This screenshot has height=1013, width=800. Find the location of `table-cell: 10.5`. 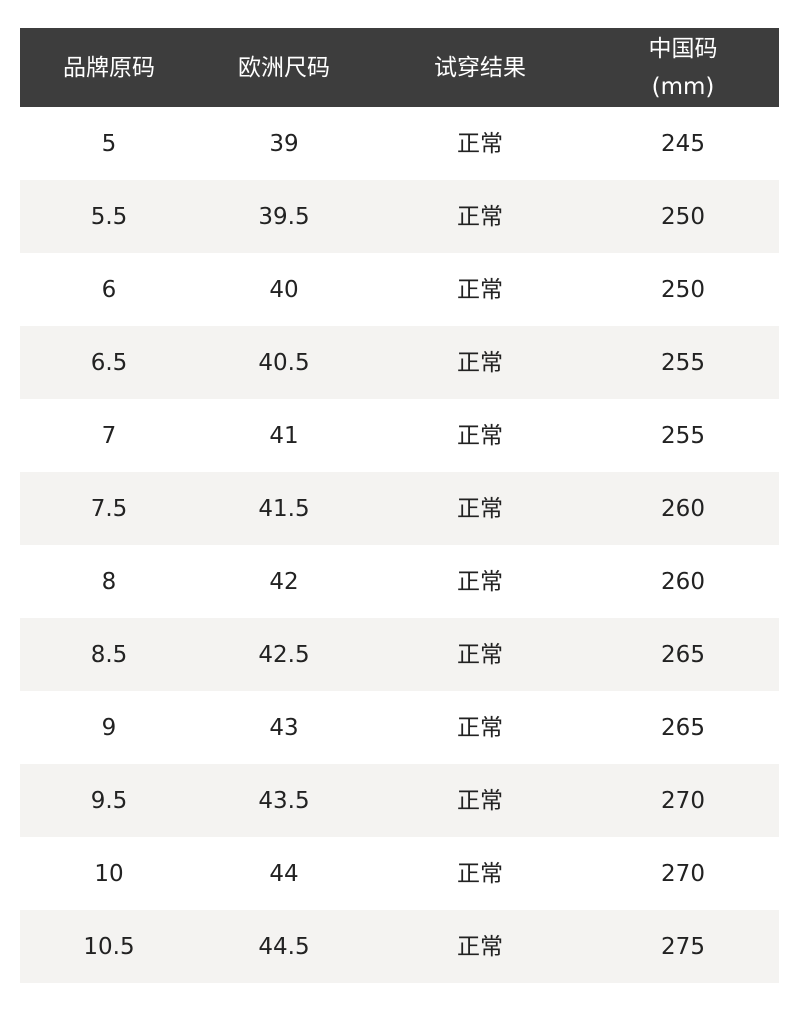

table-cell: 10.5 is located at coordinates (109, 946).